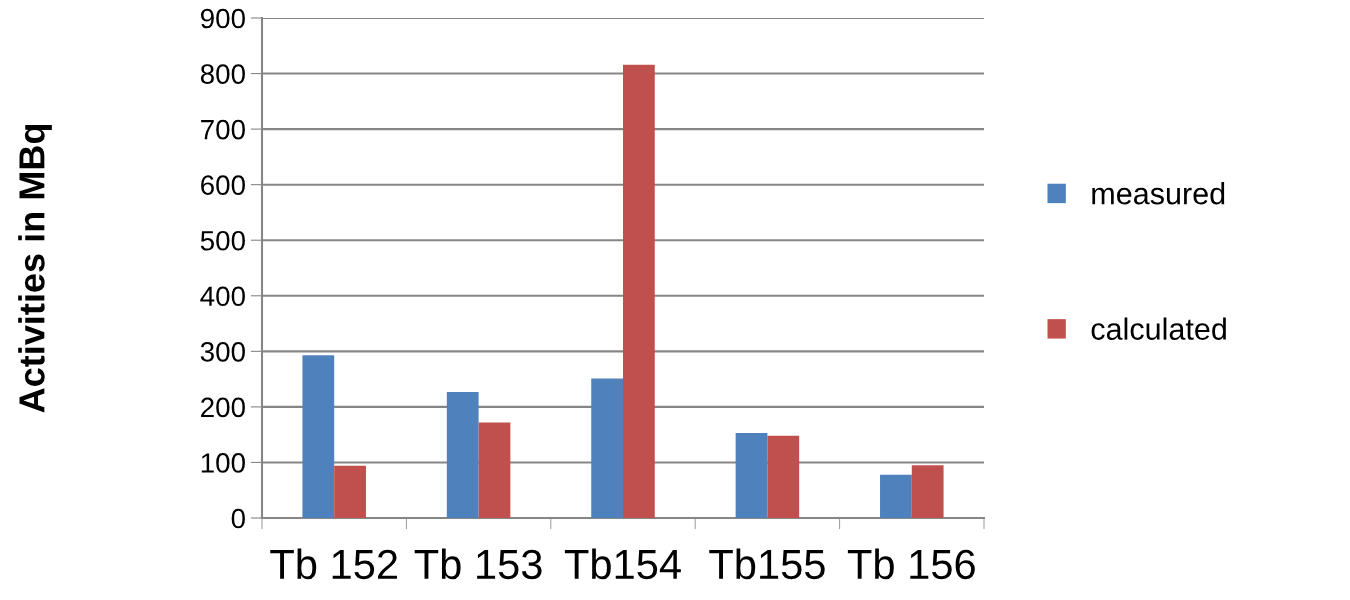 This screenshot has width=1350, height=600. Describe the element at coordinates (223, 129) in the screenshot. I see `y-tick-label: 700` at that location.